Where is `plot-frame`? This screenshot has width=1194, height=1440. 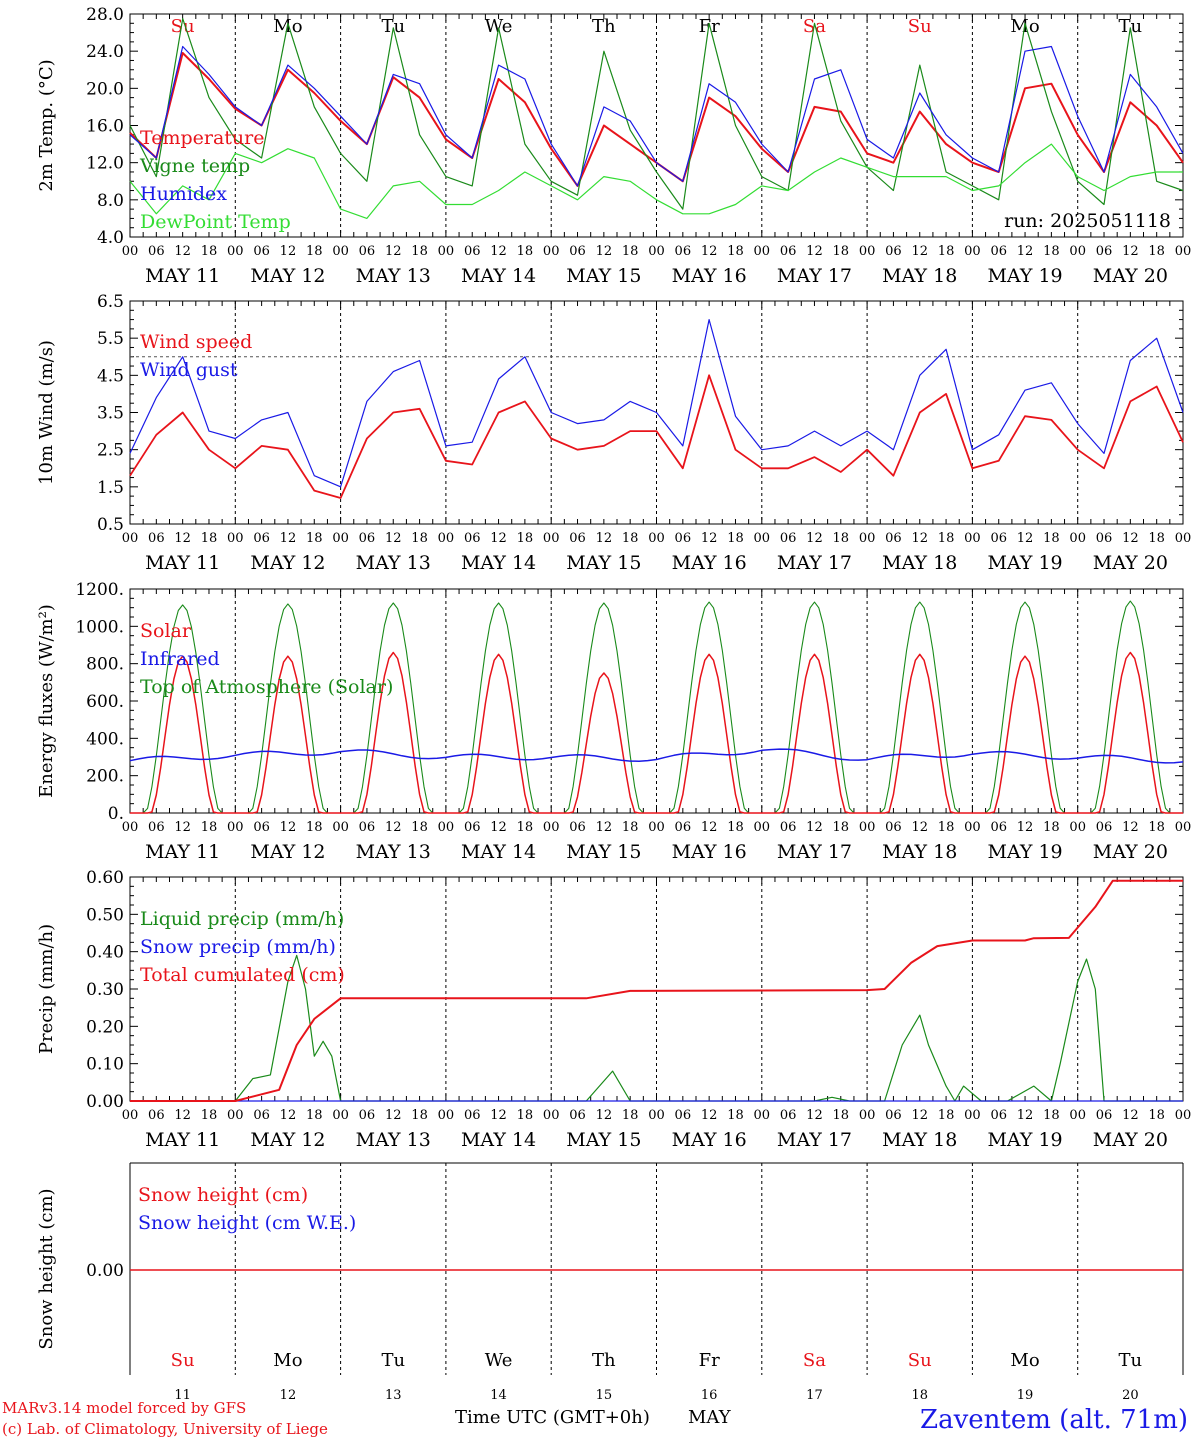
plot-frame is located at coordinates (656, 125).